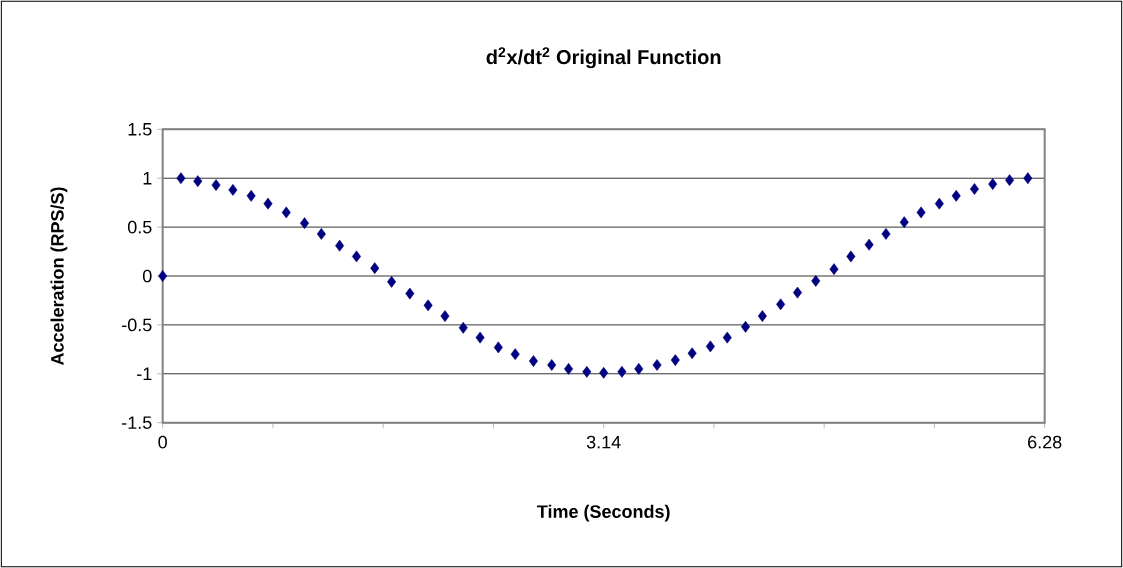  Describe the element at coordinates (137, 325) in the screenshot. I see `y-tick-label: -0.5` at that location.